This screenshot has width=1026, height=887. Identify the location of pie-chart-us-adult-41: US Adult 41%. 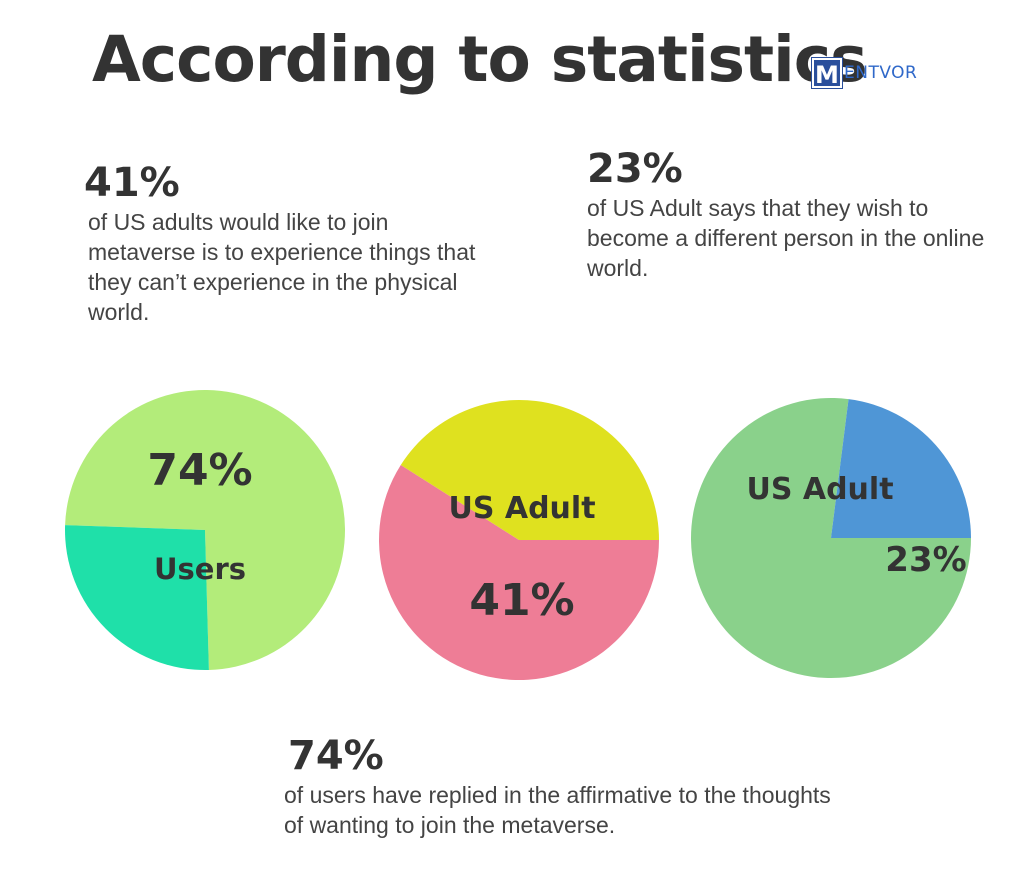
(519, 539).